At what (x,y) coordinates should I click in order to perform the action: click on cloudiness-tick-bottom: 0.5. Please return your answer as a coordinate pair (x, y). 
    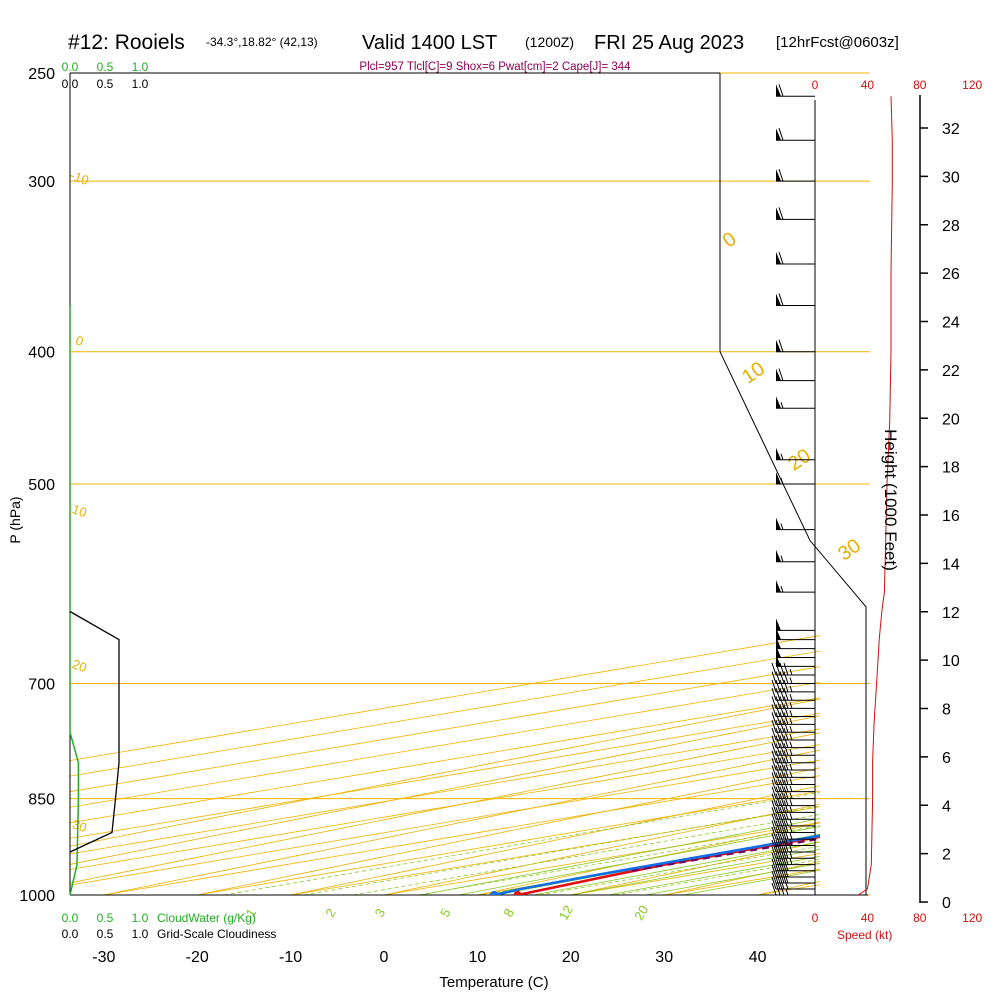
    Looking at the image, I should click on (105, 934).